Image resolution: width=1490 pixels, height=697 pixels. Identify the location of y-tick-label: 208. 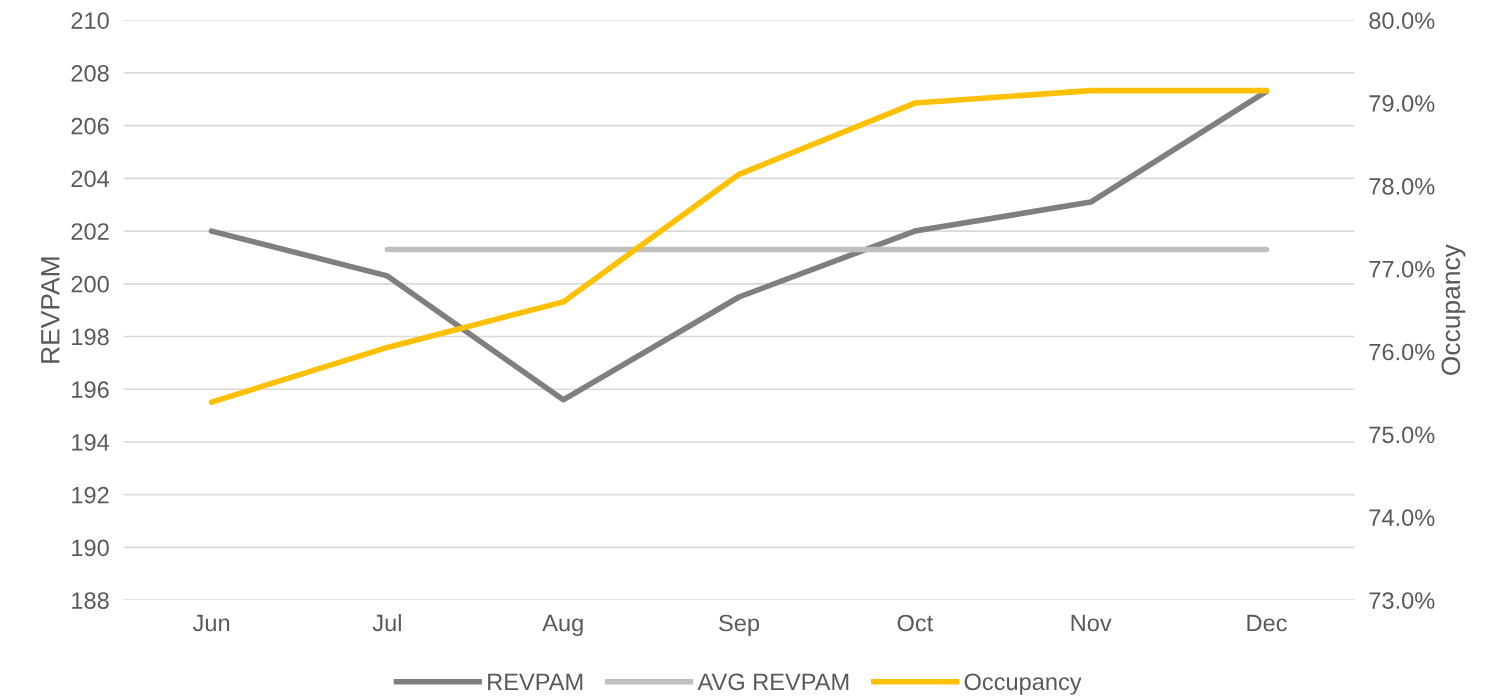
(90, 73).